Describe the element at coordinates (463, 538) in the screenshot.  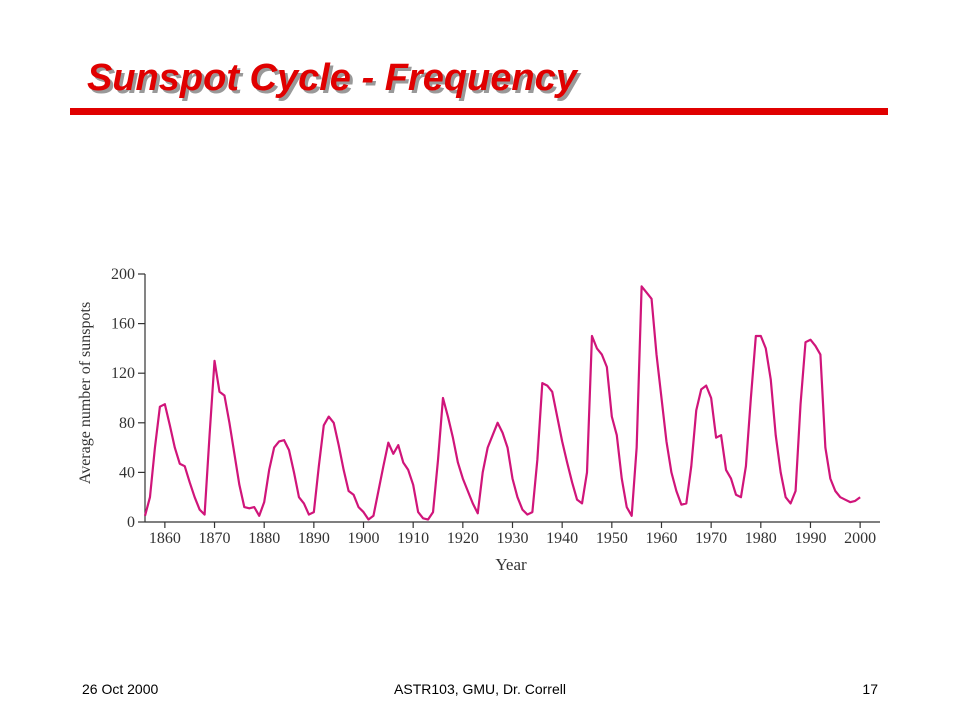
I see `x-tick-label: 1920` at that location.